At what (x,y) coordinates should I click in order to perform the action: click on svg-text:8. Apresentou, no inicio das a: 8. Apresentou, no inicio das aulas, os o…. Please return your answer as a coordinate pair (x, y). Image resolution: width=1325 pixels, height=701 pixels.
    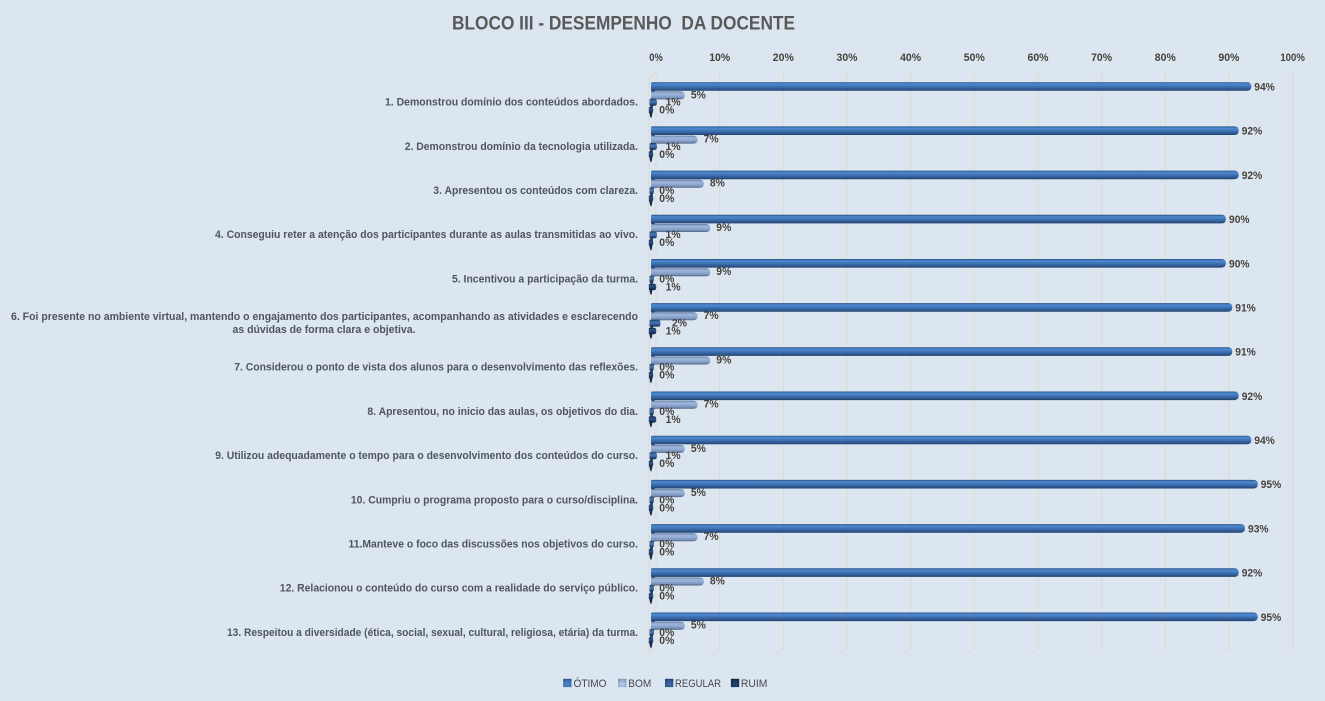
    Looking at the image, I should click on (502, 412).